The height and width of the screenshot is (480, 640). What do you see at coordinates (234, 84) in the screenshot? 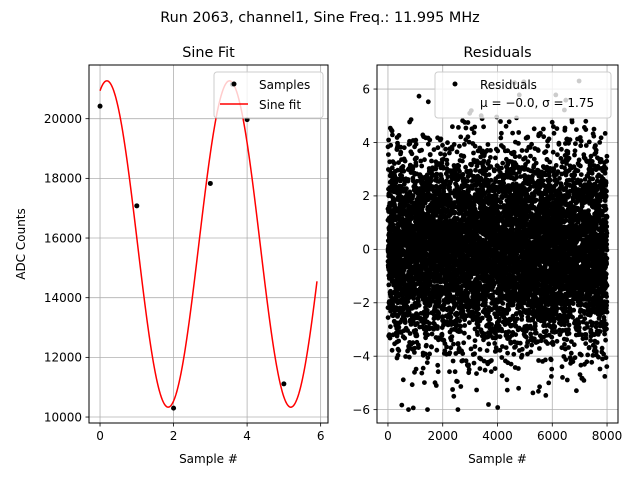
I see `legend-samples-marker` at bounding box center [234, 84].